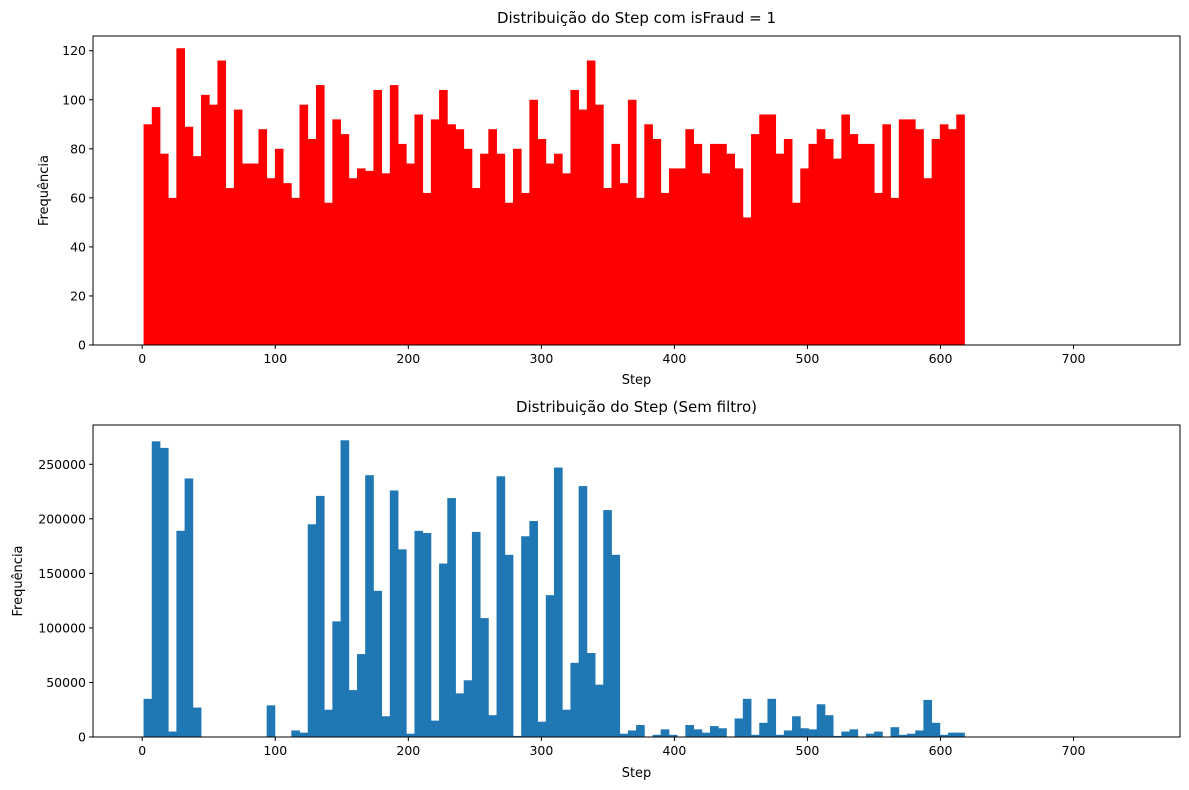 This screenshot has width=1189, height=790. Describe the element at coordinates (62, 573) in the screenshot. I see `y-tick-label: 150000` at that location.